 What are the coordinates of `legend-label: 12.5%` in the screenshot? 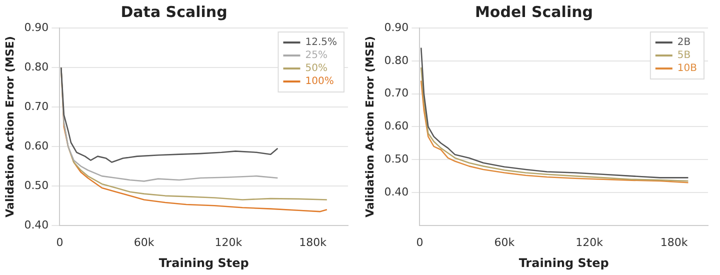 It's located at (321, 42).